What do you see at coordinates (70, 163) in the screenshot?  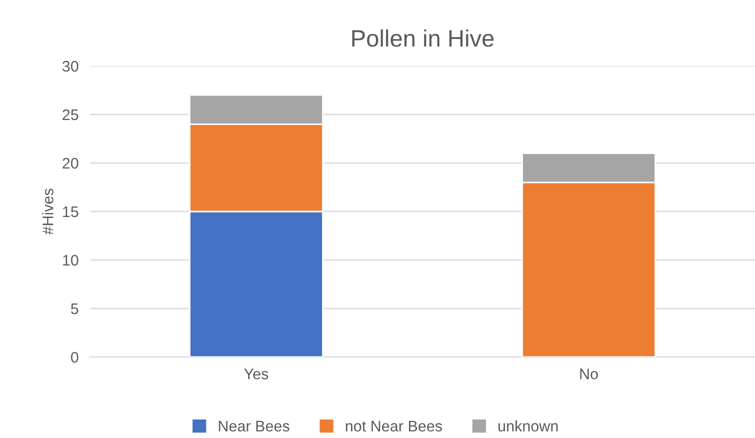 I see `y-tick-label: 20` at bounding box center [70, 163].